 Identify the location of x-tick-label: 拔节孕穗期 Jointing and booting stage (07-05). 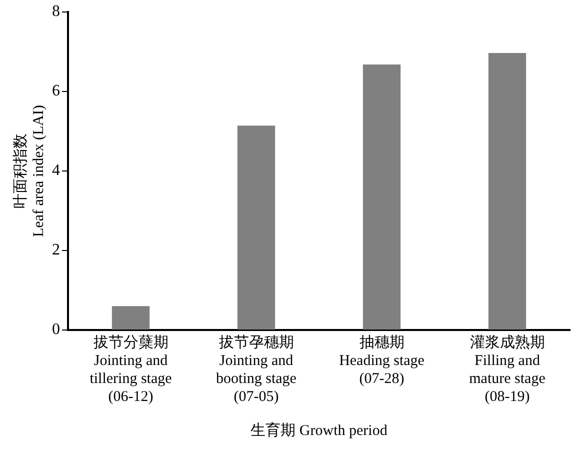
(256, 369).